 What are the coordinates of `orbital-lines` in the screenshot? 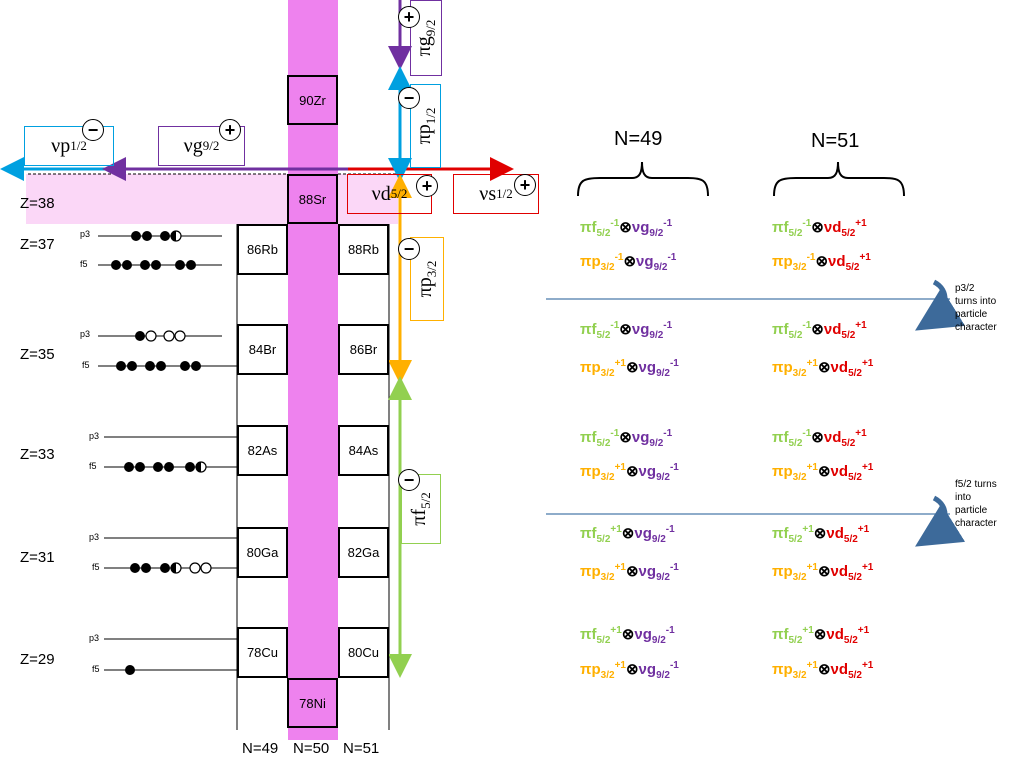 It's located at (168, 453).